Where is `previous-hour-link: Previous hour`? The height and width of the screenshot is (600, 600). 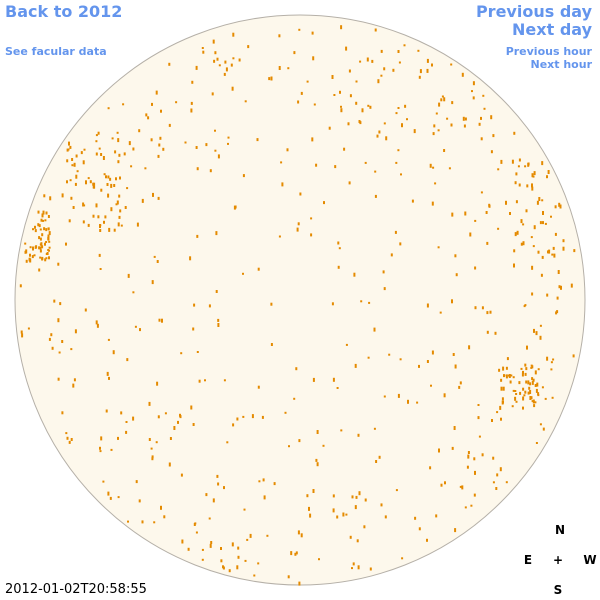 previous-hour-link: Previous hour is located at coordinates (548, 51).